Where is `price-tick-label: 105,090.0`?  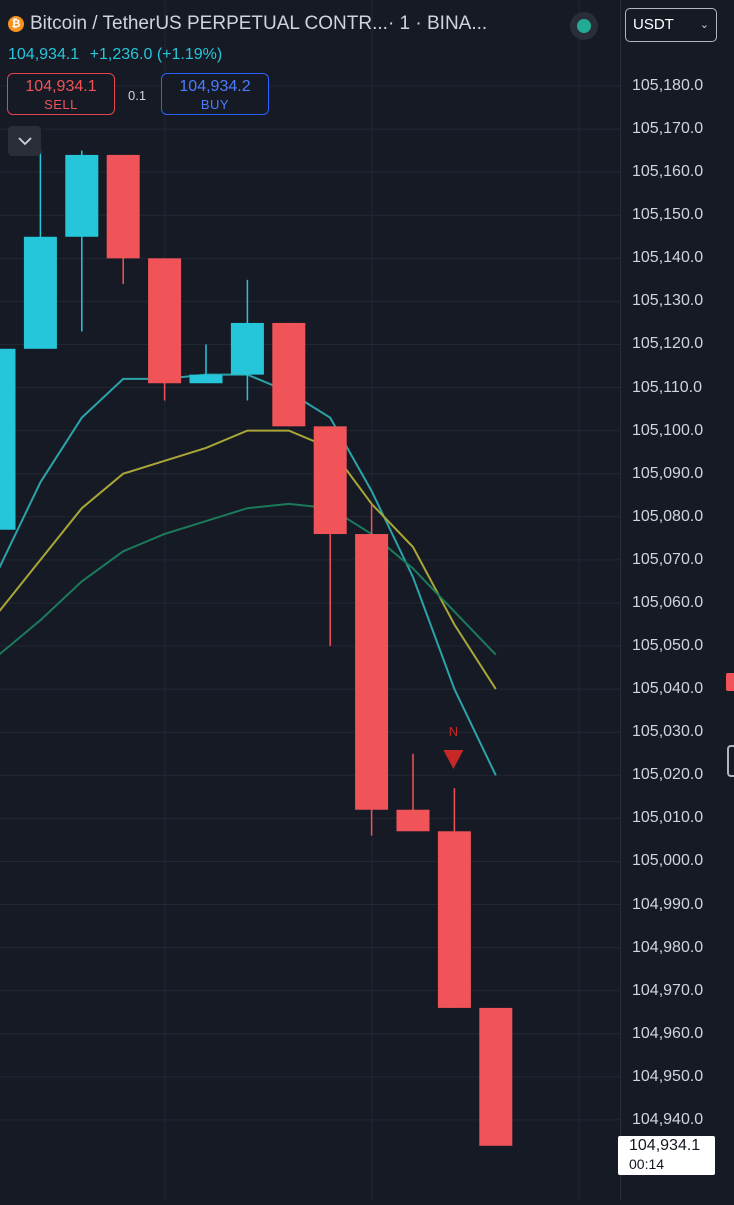
price-tick-label: 105,090.0 is located at coordinates (668, 473).